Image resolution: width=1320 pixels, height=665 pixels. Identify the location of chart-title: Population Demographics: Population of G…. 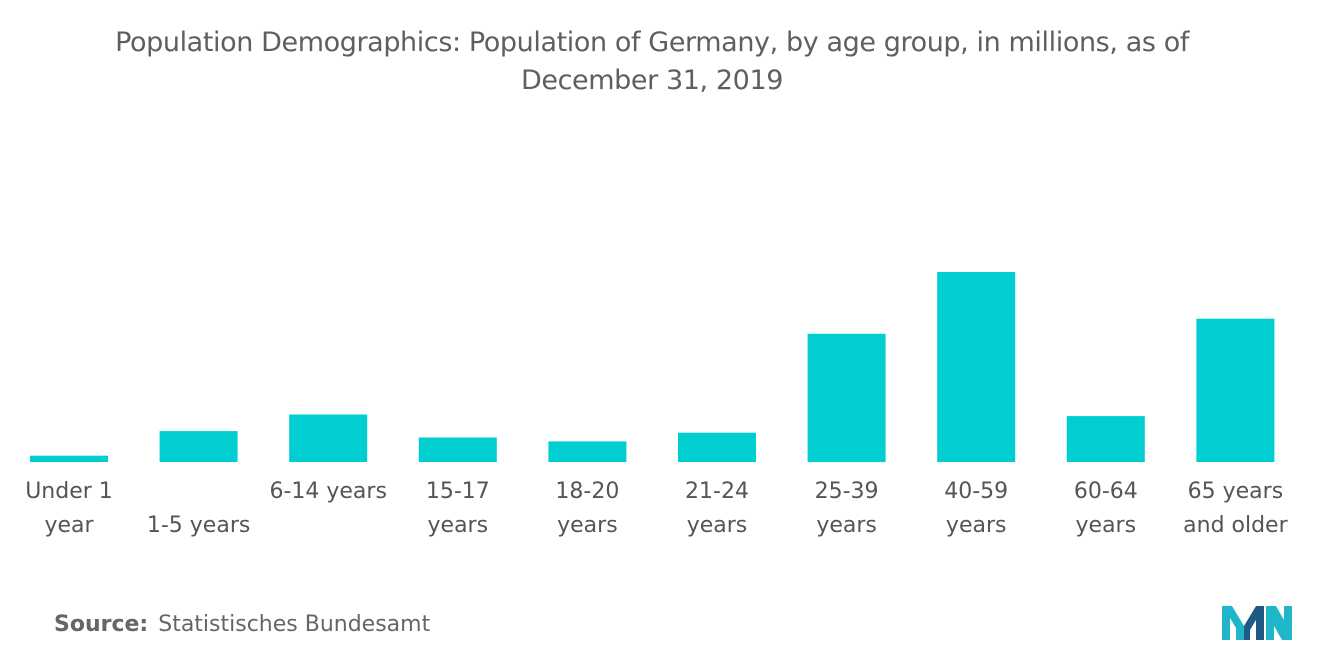
(652, 62).